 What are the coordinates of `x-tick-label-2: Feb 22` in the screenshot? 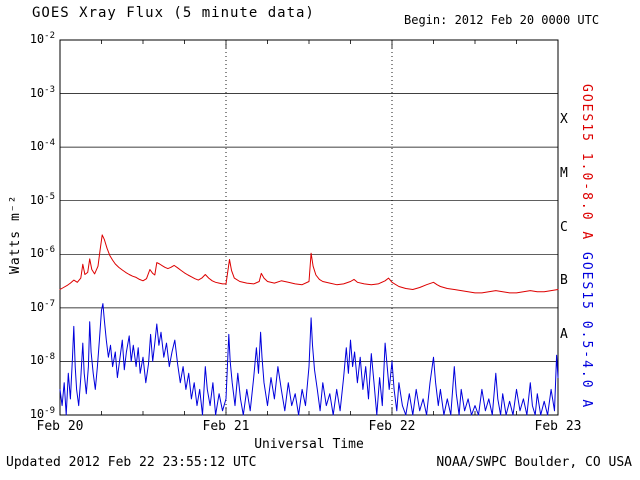 It's located at (392, 426).